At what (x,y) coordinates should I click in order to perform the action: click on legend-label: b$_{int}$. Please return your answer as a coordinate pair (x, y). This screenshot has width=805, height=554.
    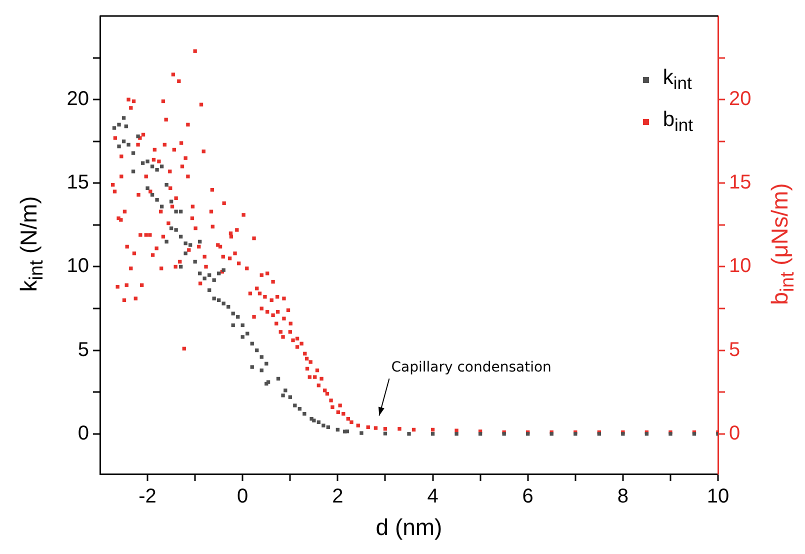
    Looking at the image, I should click on (677, 122).